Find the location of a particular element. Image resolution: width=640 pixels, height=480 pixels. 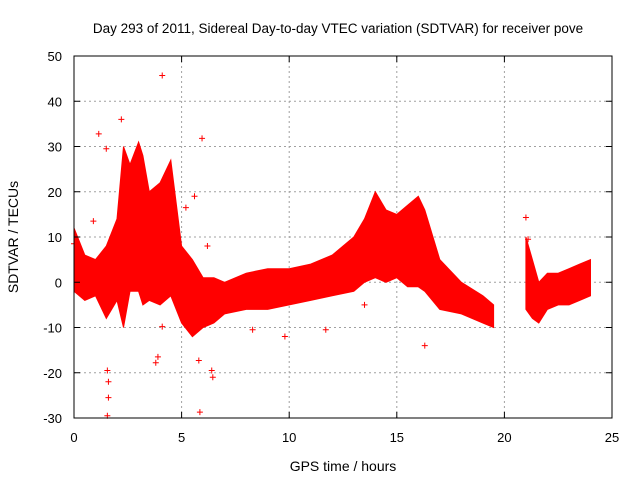

y-tick-label: 40 is located at coordinates (55, 101).